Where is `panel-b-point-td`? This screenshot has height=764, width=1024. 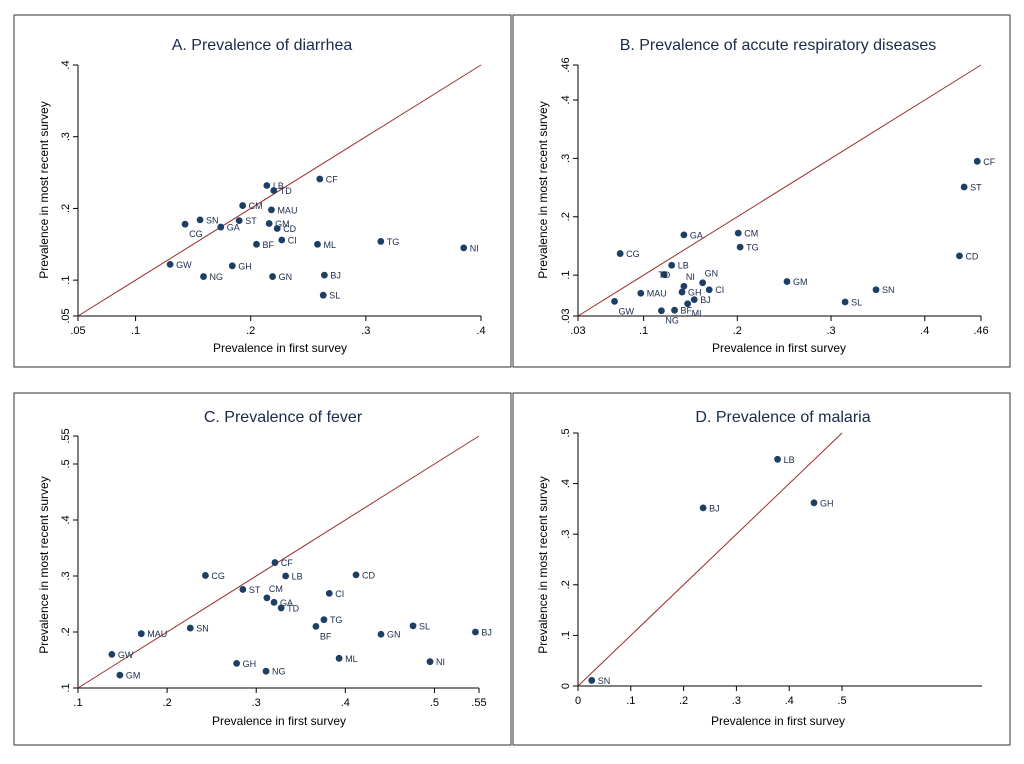
panel-b-point-td is located at coordinates (664, 274).